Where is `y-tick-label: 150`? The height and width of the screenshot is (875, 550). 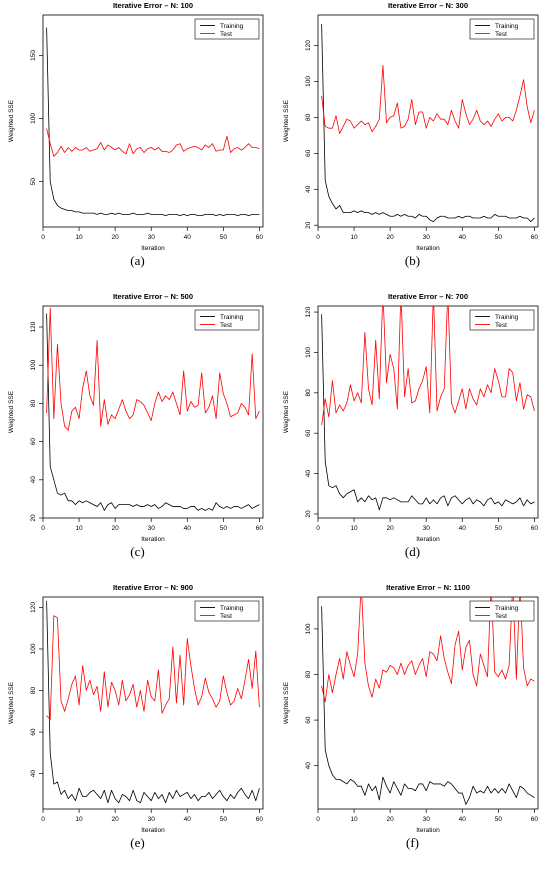
y-tick-label: 150 is located at coordinates (33, 55).